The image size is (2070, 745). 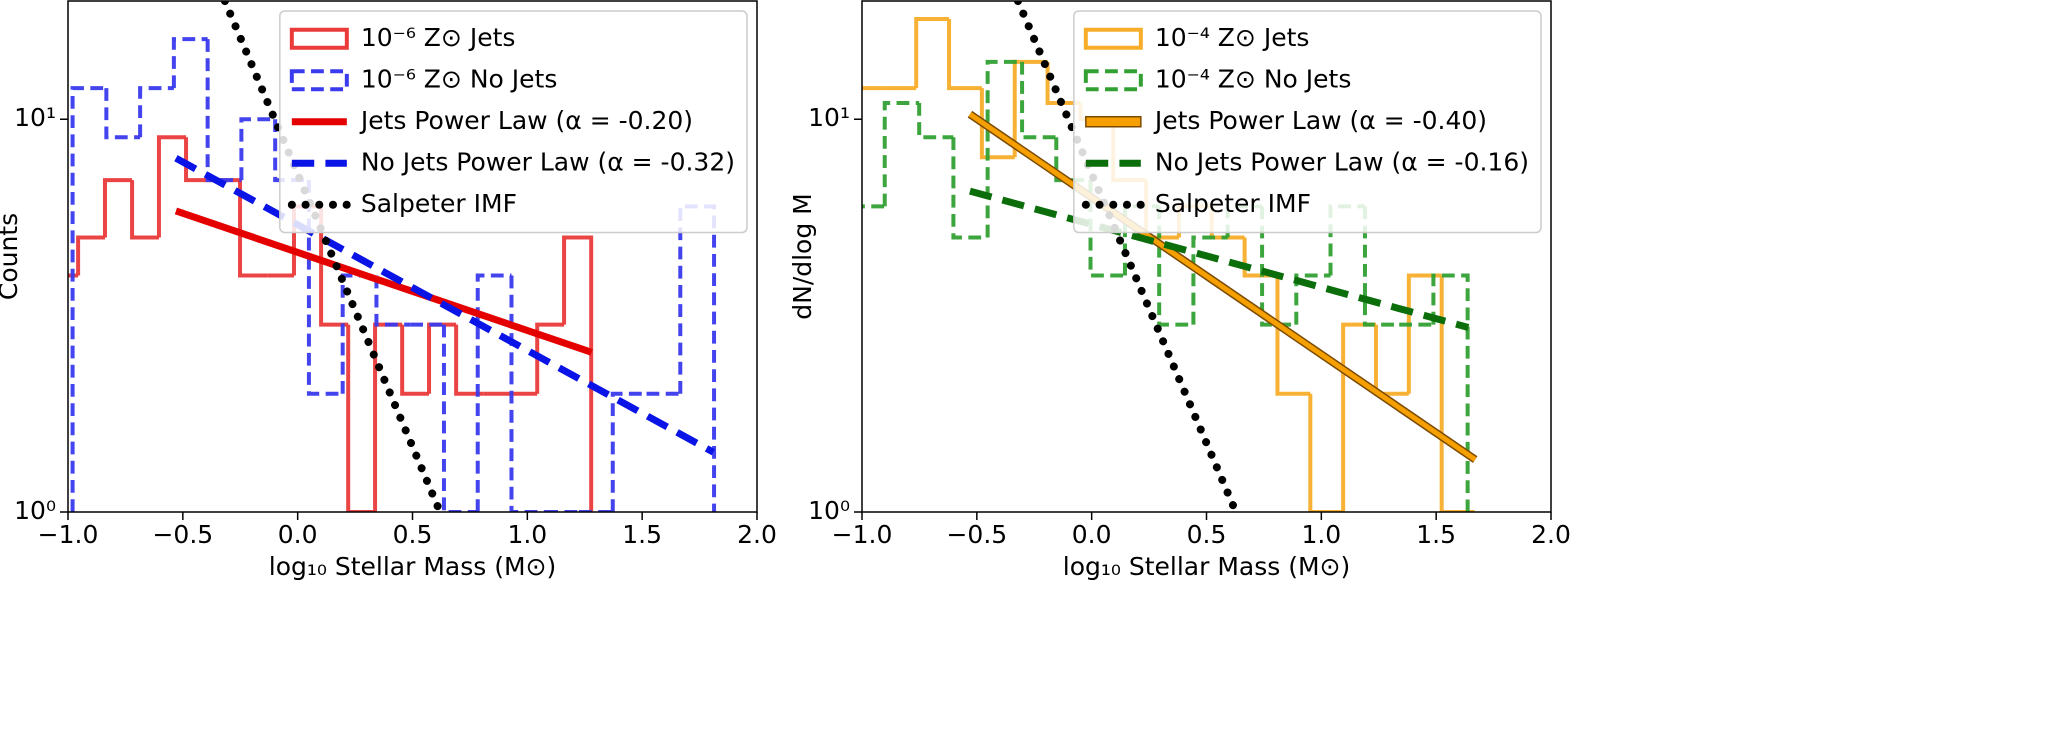 I want to click on legend-label: Jets Power Law (α = -0.40), so click(x=1320, y=120).